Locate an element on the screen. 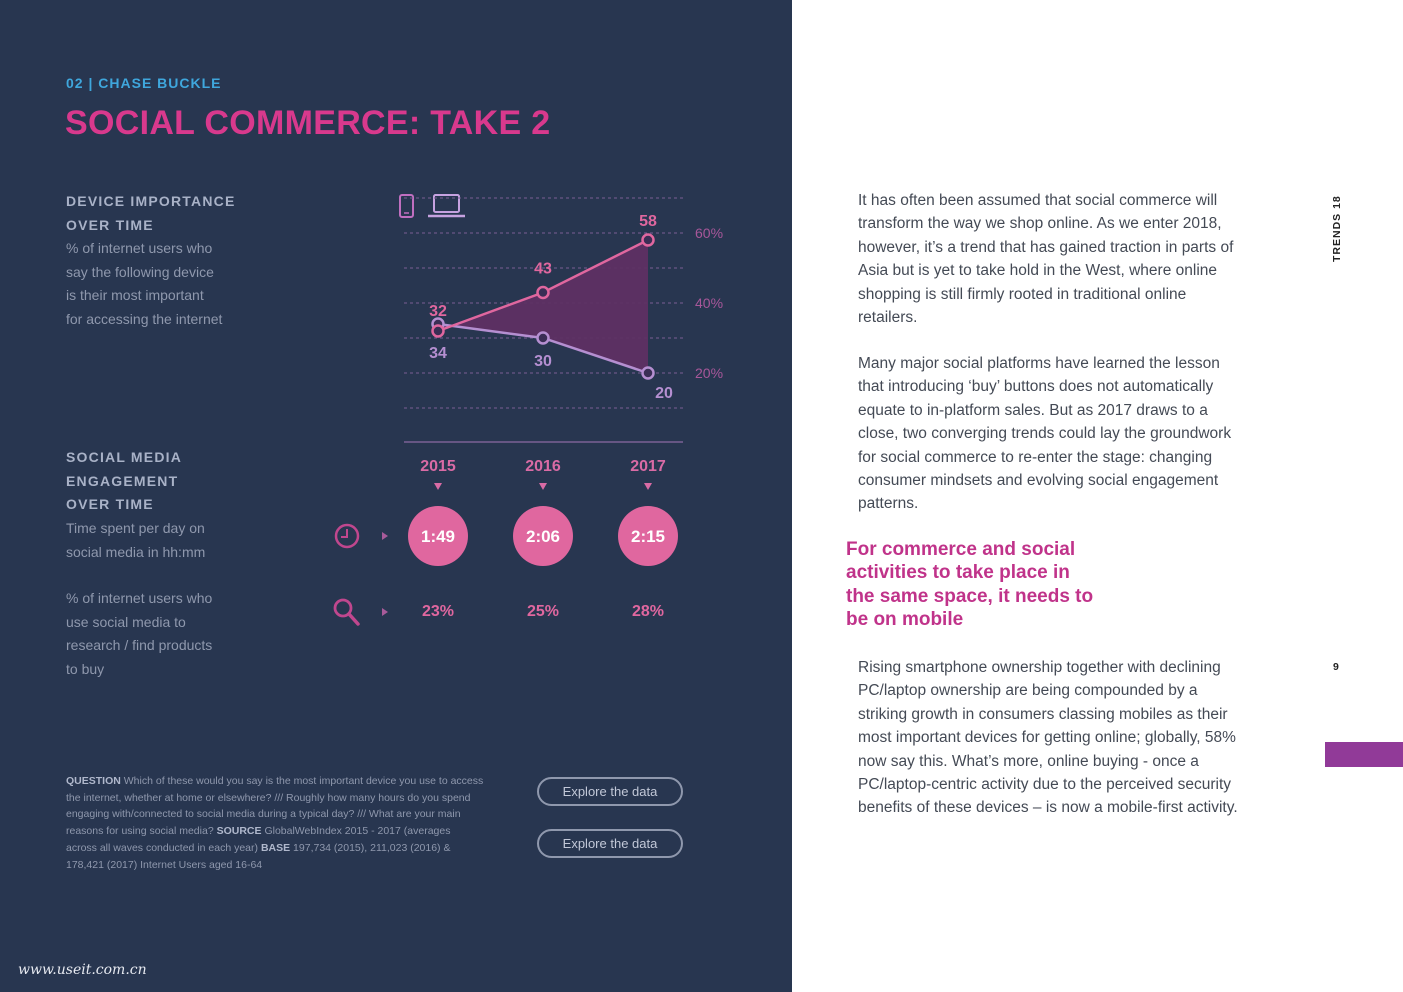 The width and height of the screenshot is (1403, 992). page-tab is located at coordinates (1364, 754).